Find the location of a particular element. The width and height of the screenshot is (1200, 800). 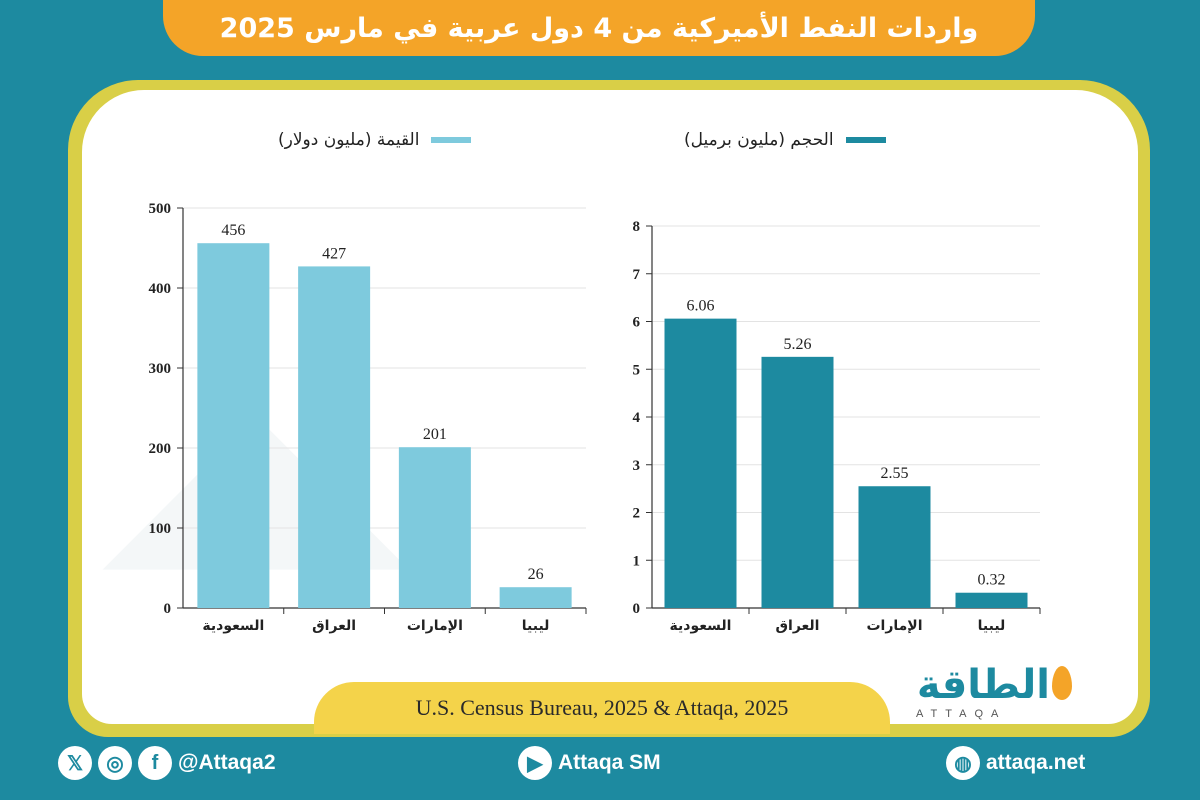

source-bar: U.S. Census Bureau, 2025 & Attaqa, 2025 is located at coordinates (602, 708).